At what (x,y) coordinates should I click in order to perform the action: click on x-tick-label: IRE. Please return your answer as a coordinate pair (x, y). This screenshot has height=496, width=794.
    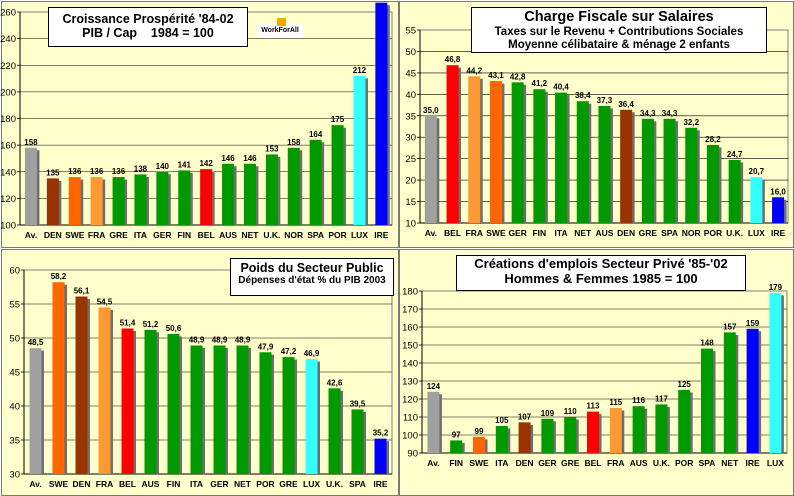
    Looking at the image, I should click on (381, 235).